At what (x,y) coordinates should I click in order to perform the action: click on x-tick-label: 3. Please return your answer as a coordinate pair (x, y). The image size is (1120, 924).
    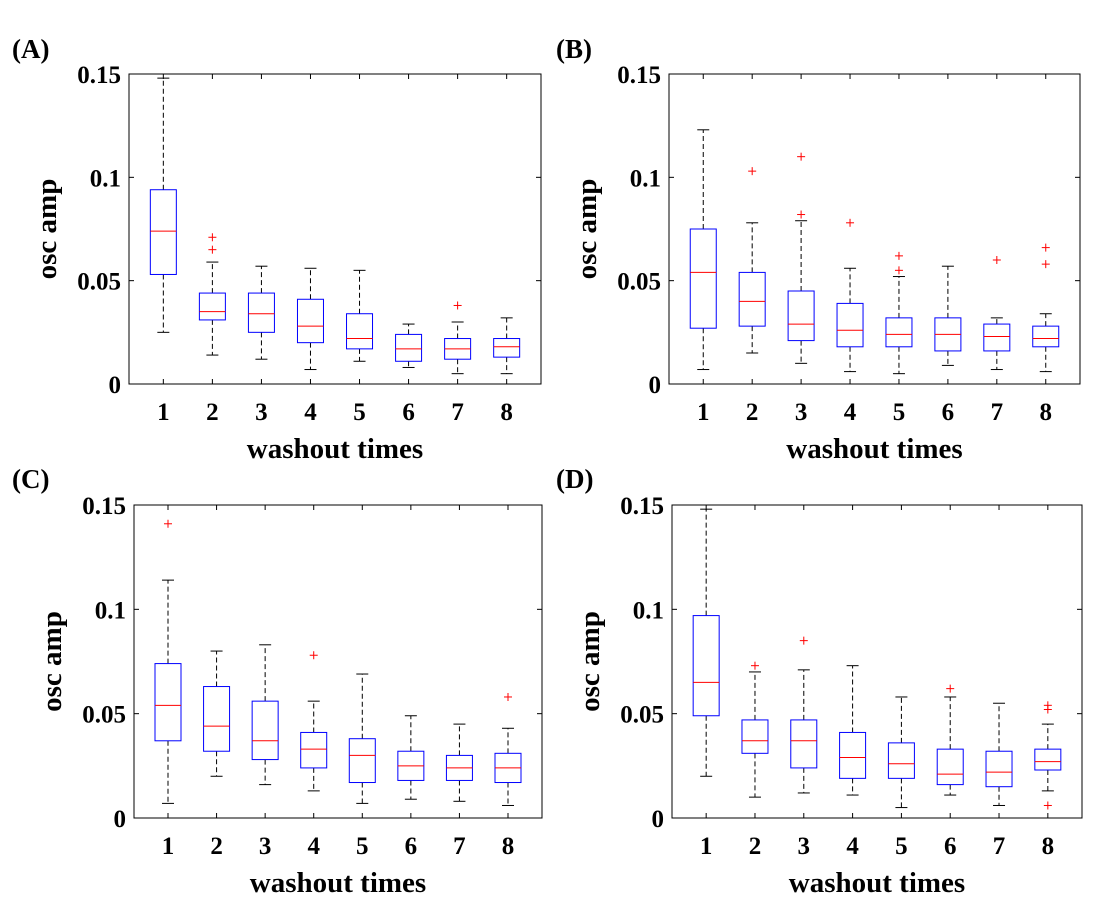
    Looking at the image, I should click on (801, 412).